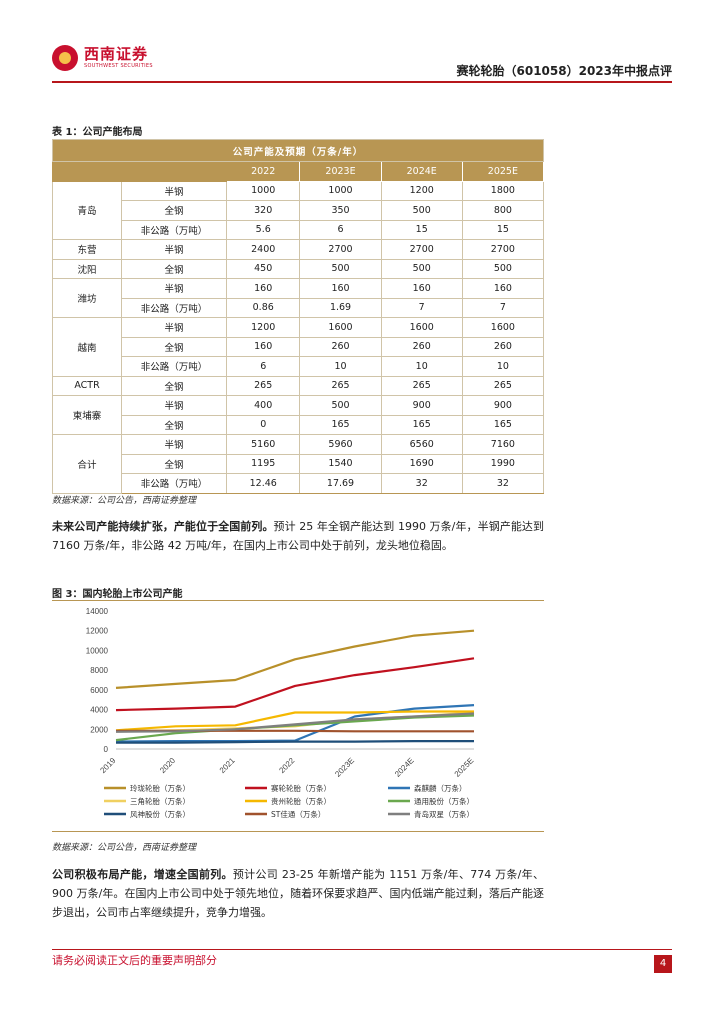 The width and height of the screenshot is (724, 1024). Describe the element at coordinates (286, 765) in the screenshot. I see `x-tick-label: 2022` at that location.